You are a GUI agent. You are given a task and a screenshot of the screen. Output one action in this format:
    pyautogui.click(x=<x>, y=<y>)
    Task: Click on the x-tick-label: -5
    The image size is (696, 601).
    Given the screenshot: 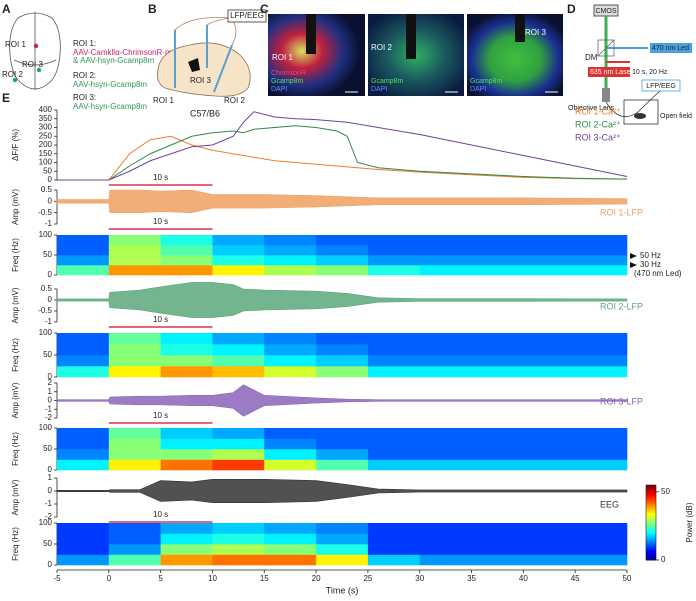 What is the action you would take?
    pyautogui.click(x=57, y=578)
    